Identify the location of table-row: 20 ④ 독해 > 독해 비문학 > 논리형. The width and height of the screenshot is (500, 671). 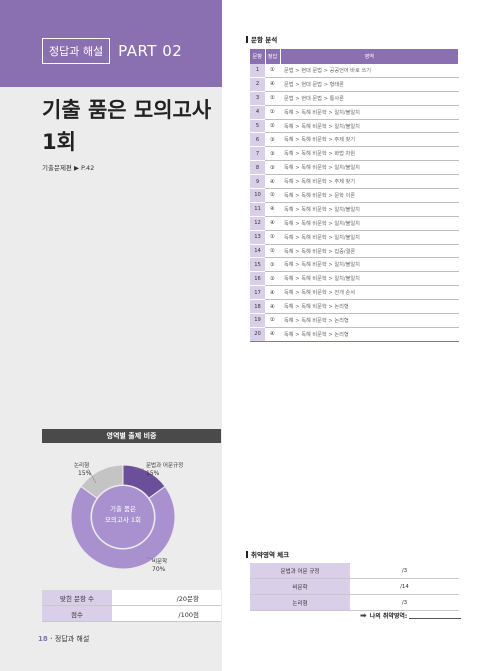
(354, 334).